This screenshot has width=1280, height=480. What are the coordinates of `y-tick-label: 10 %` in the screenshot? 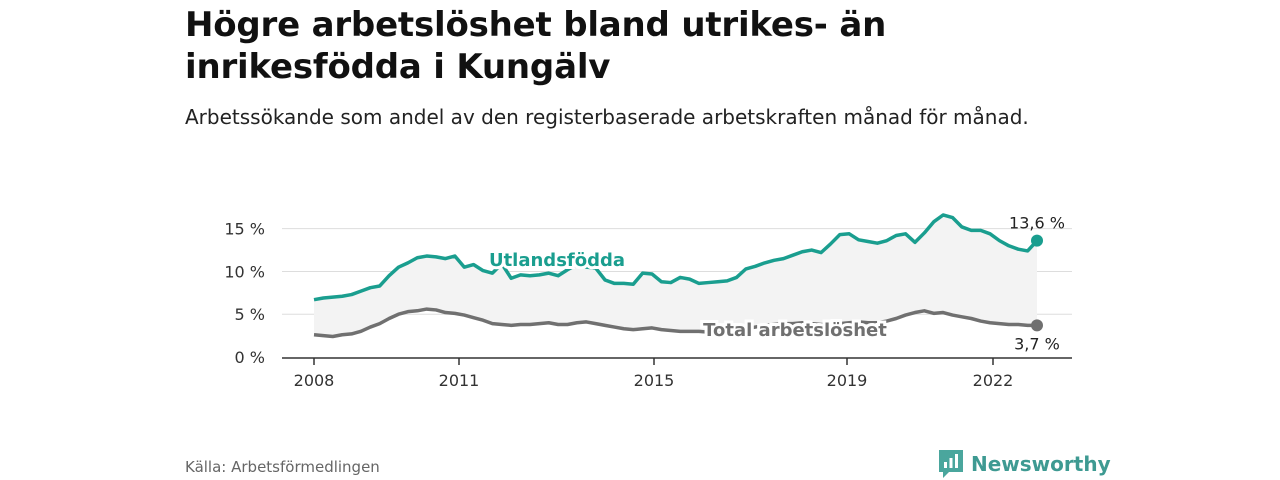 It's located at (244, 271).